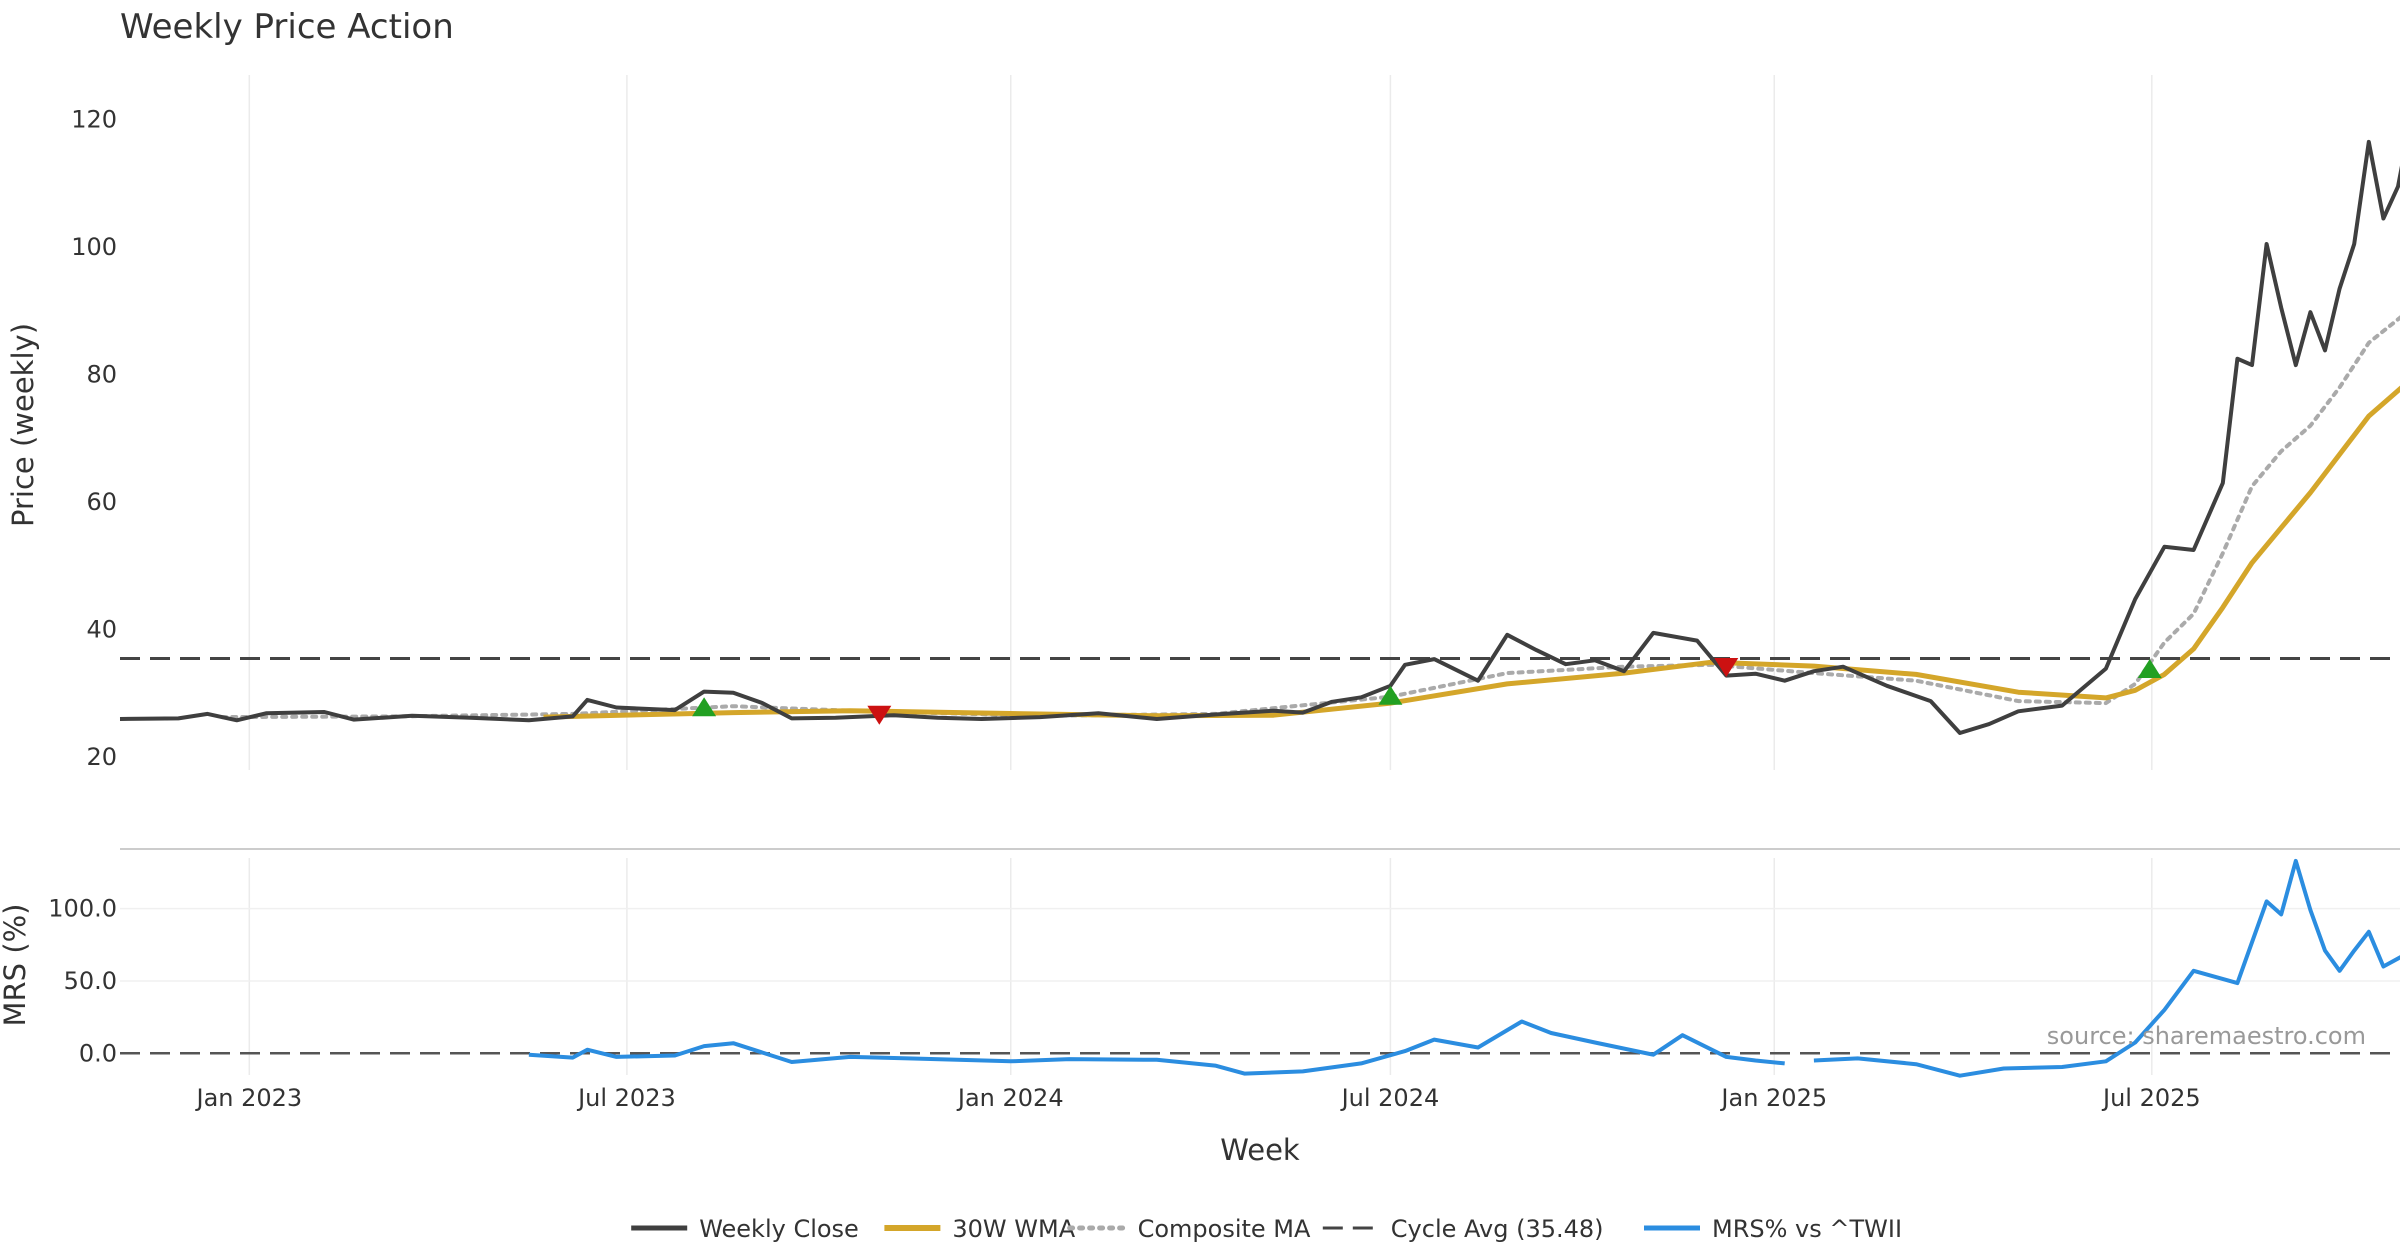 Image resolution: width=2400 pixels, height=1260 pixels. Describe the element at coordinates (94, 439) in the screenshot. I see `price-y-axis-ticks: 20 40 60 80 100 120` at that location.